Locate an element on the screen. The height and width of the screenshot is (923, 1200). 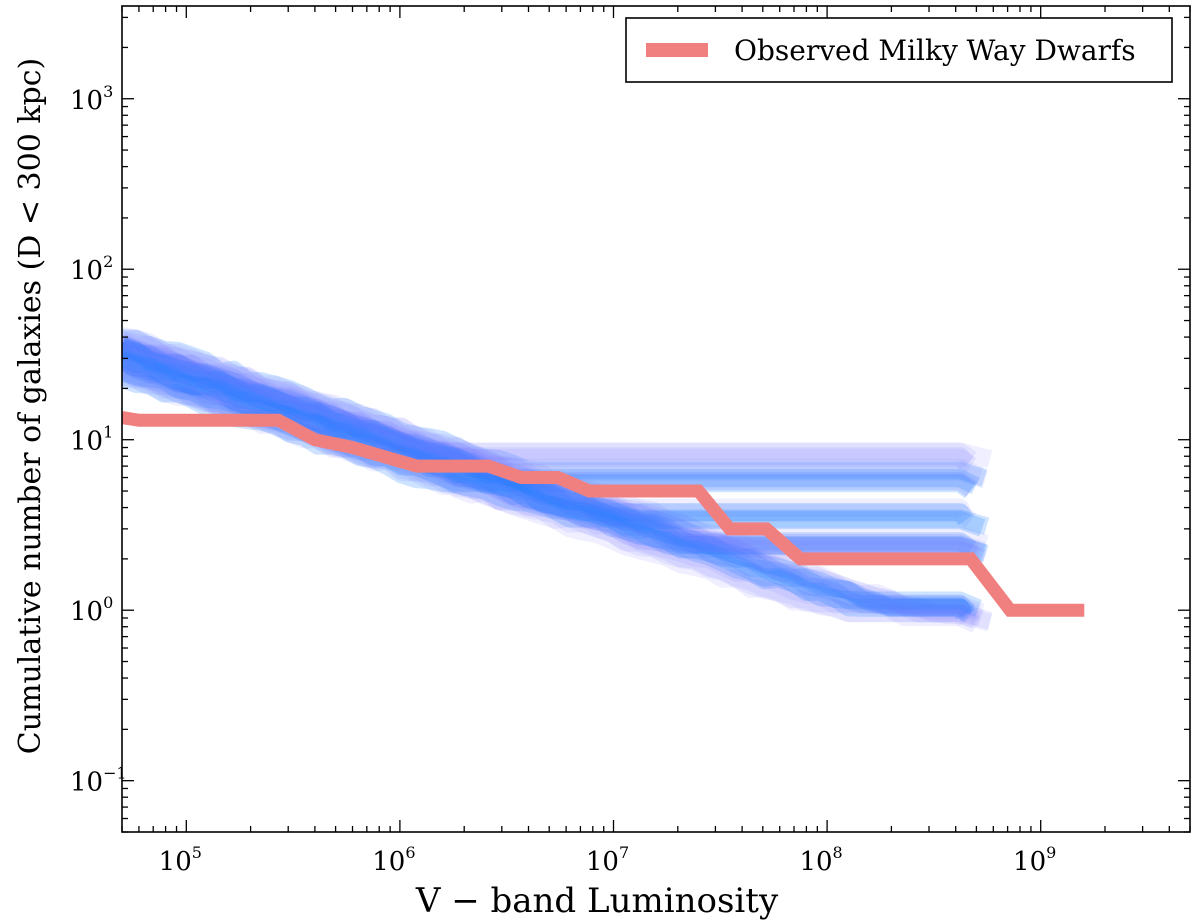
y-tick-label: 10⁰ is located at coordinates (91, 610).